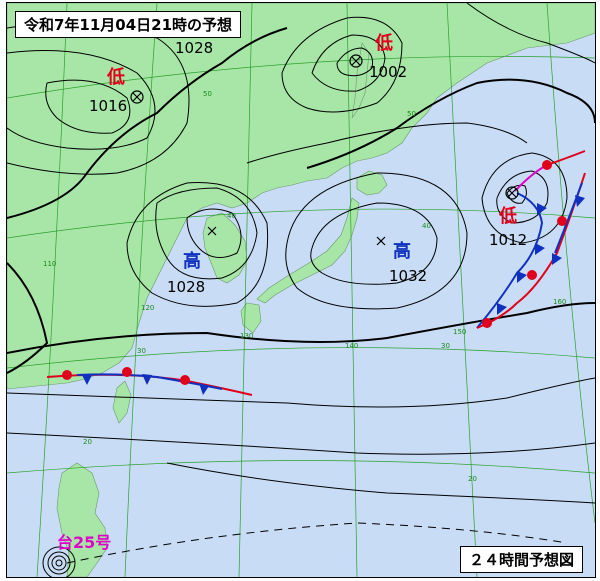 Image resolution: width=600 pixels, height=581 pixels. I want to click on low-pressure-value: 1016, so click(108, 106).